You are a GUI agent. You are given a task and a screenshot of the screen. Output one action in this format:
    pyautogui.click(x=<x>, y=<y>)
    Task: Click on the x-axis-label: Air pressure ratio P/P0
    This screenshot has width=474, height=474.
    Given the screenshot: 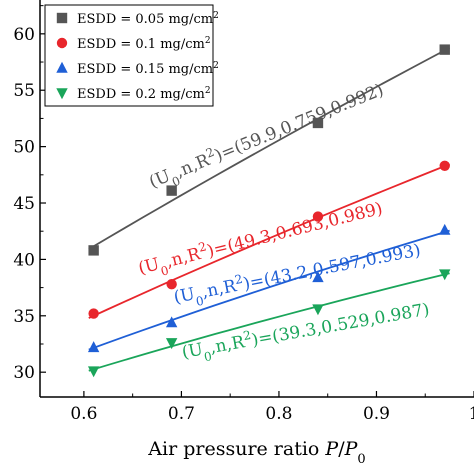 What is the action you would take?
    pyautogui.click(x=256, y=452)
    